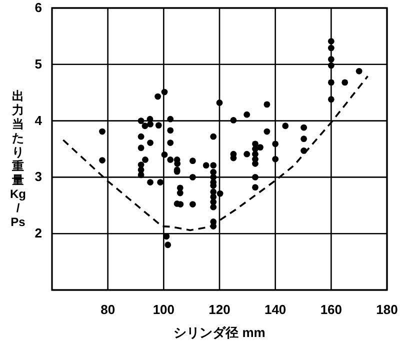 This screenshot has width=400, height=344. What do you see at coordinates (38, 64) in the screenshot?
I see `y-tick-label: 5` at bounding box center [38, 64].